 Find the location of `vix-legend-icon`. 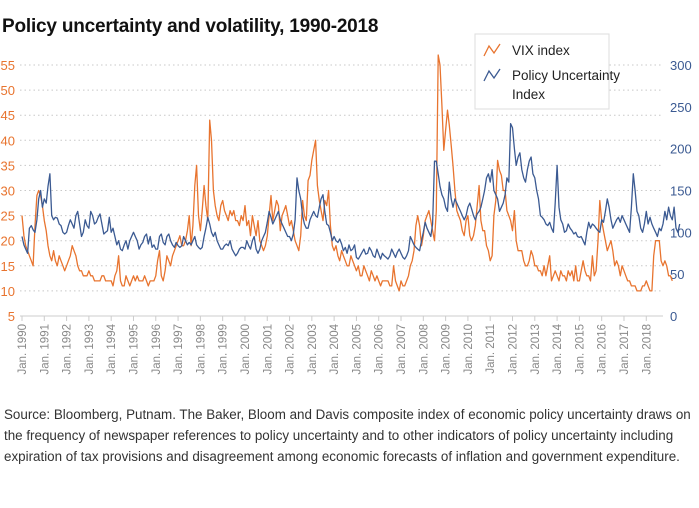

vix-legend-icon is located at coordinates (492, 50).